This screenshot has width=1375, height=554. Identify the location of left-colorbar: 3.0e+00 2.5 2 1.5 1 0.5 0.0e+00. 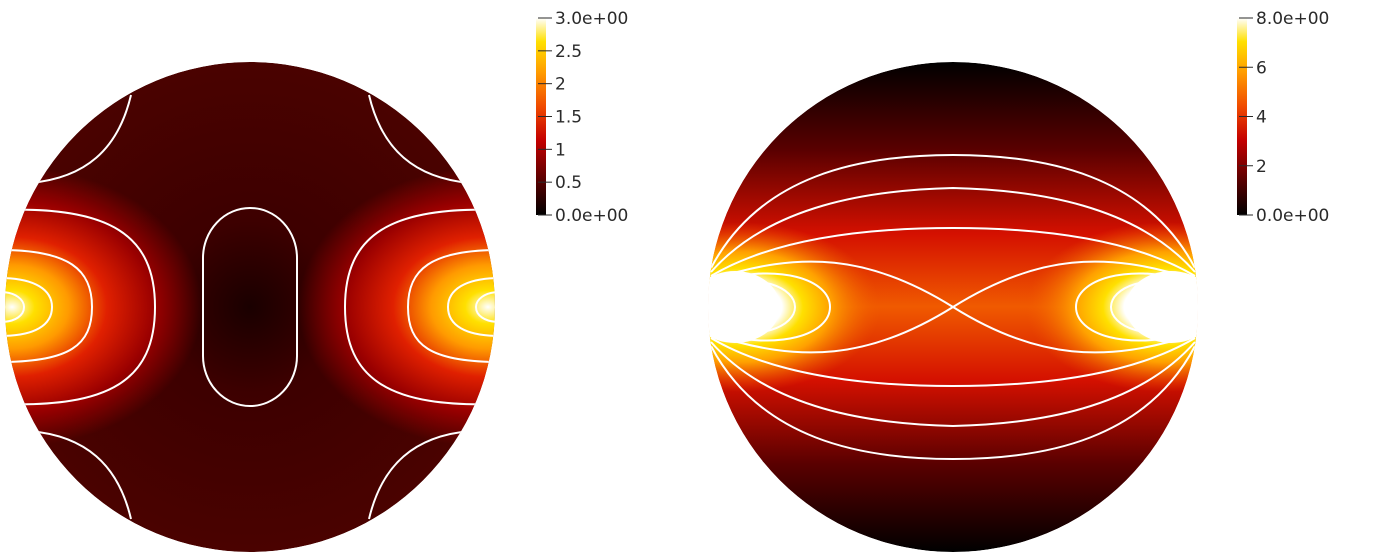
(582, 117).